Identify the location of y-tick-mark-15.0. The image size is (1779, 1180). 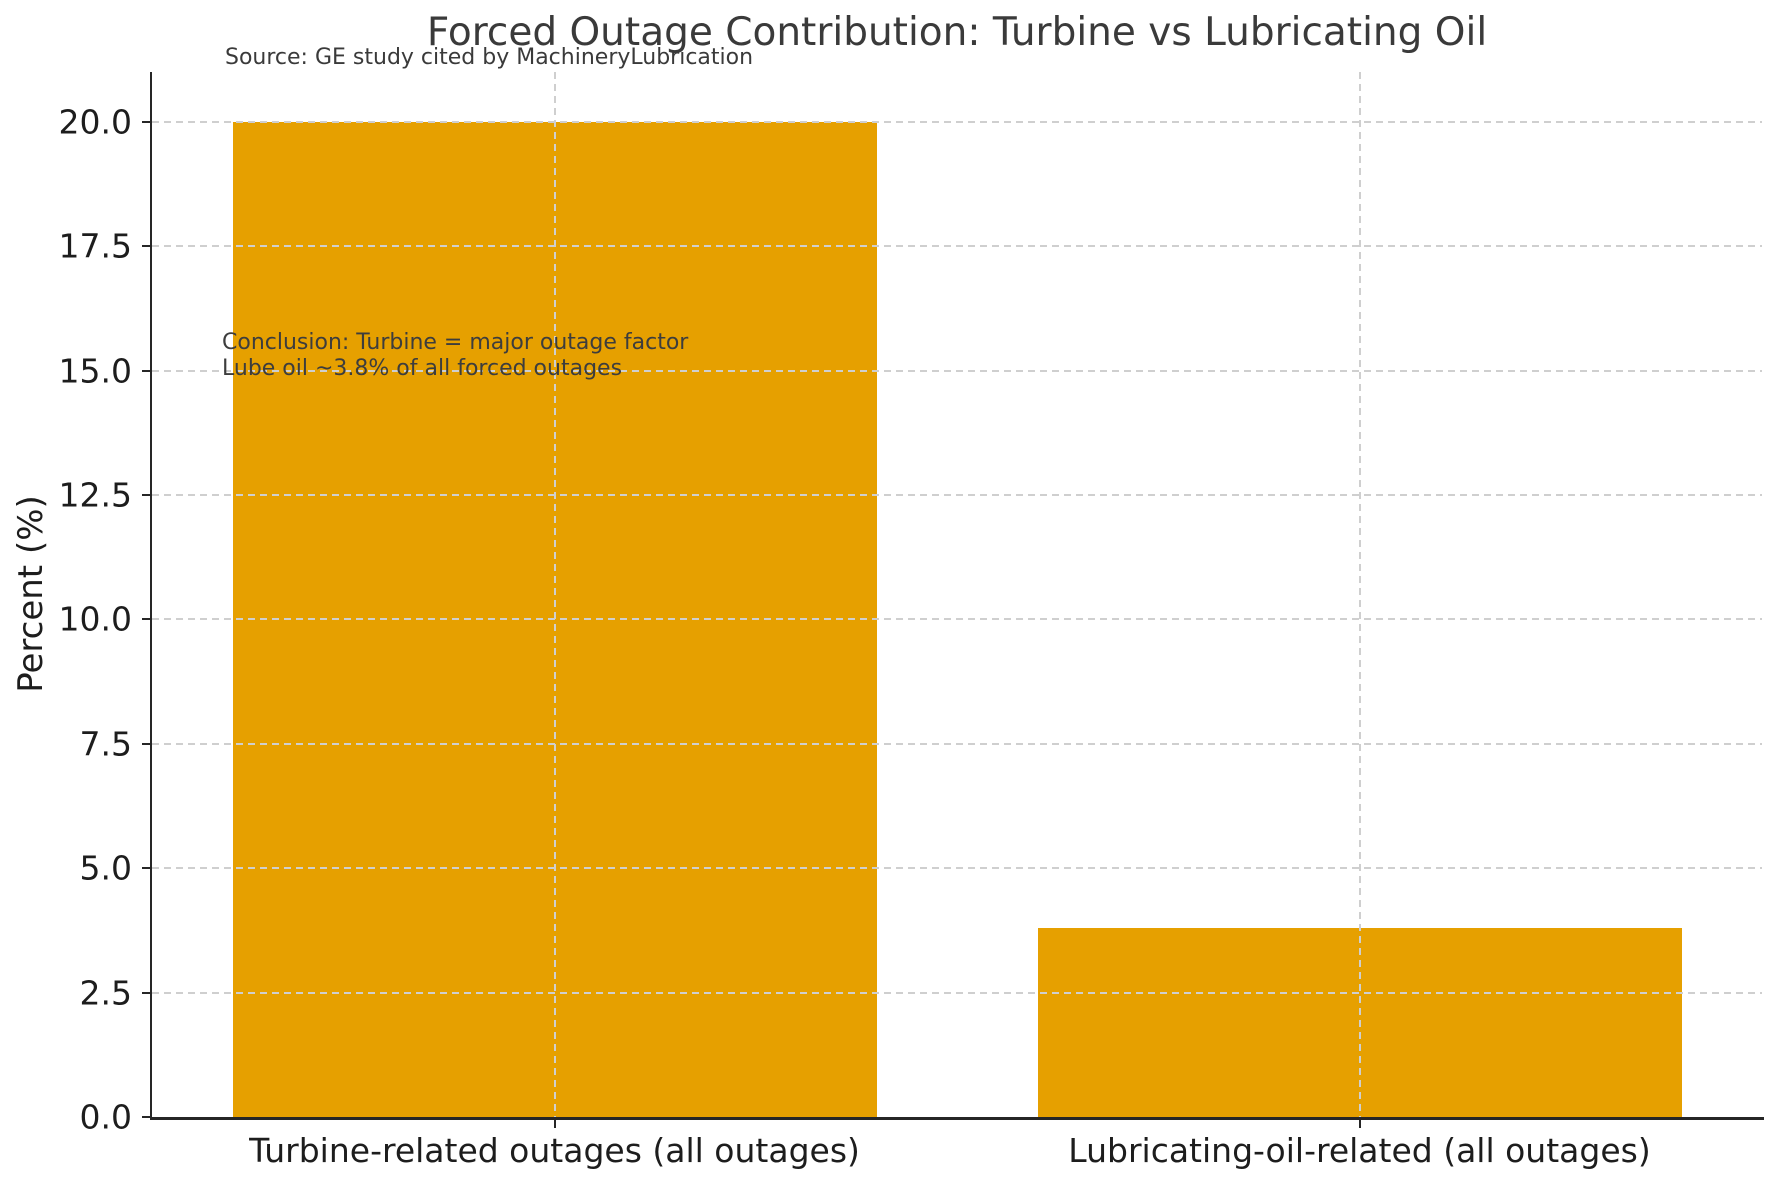
(146, 370).